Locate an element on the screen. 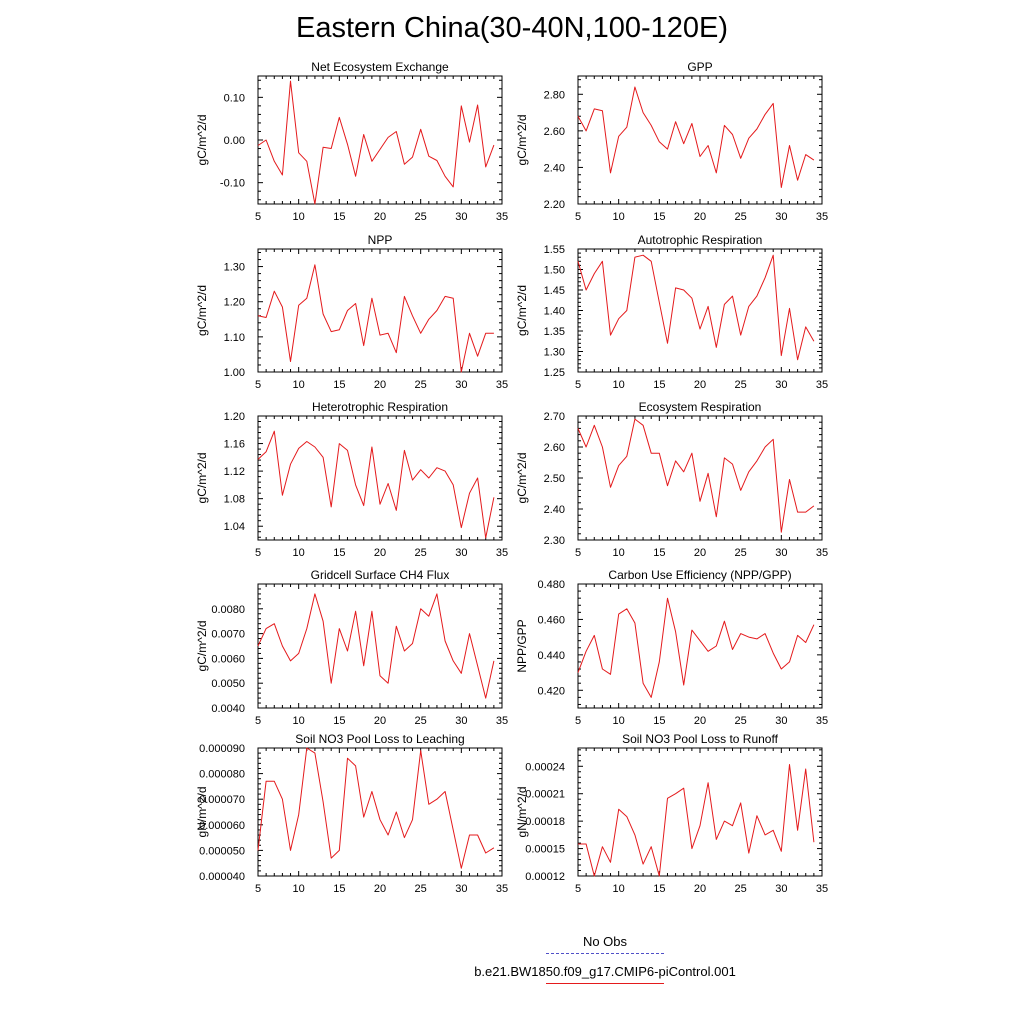  y-tick-label: 0.460 is located at coordinates (551, 620).